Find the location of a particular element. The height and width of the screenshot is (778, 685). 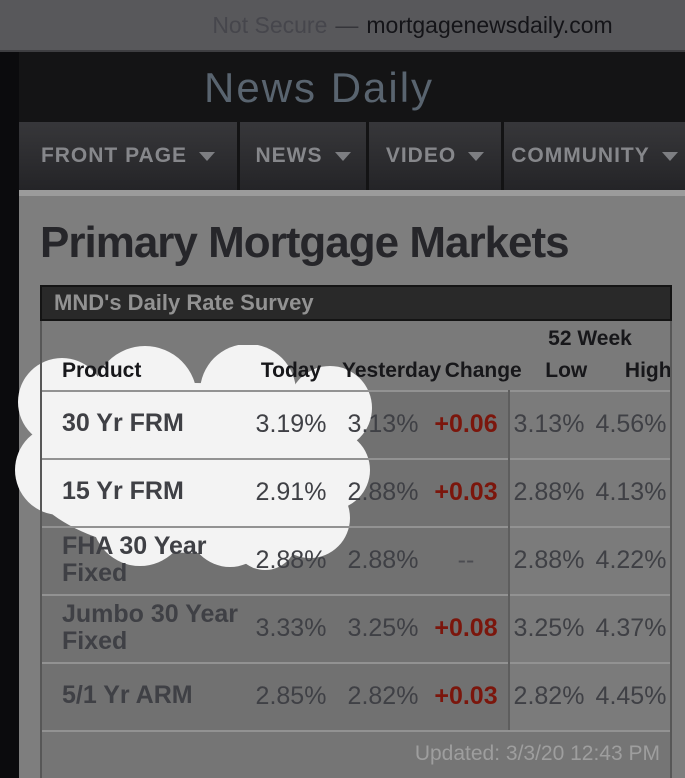

table-border-left is located at coordinates (41, 549).